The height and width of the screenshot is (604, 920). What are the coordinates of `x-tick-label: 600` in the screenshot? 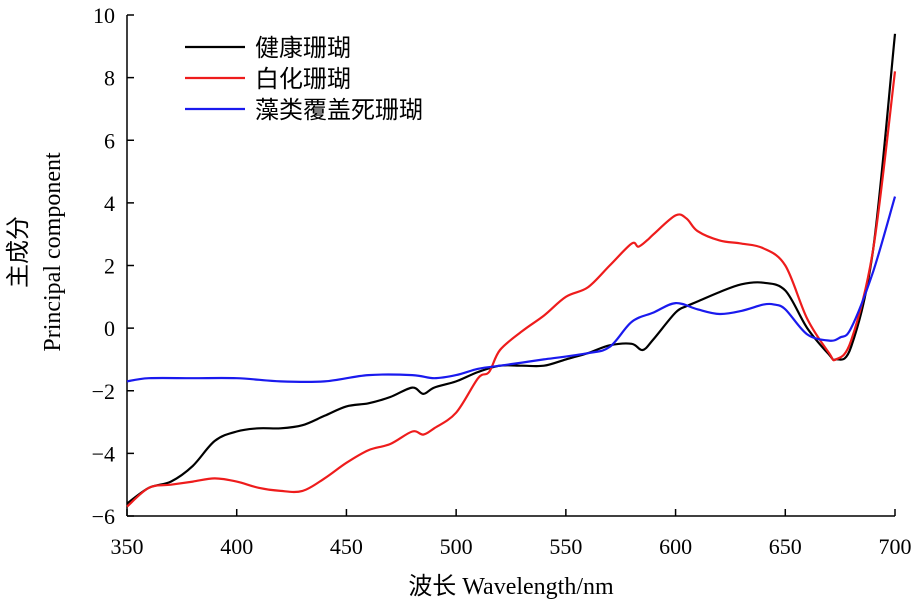 It's located at (675, 546).